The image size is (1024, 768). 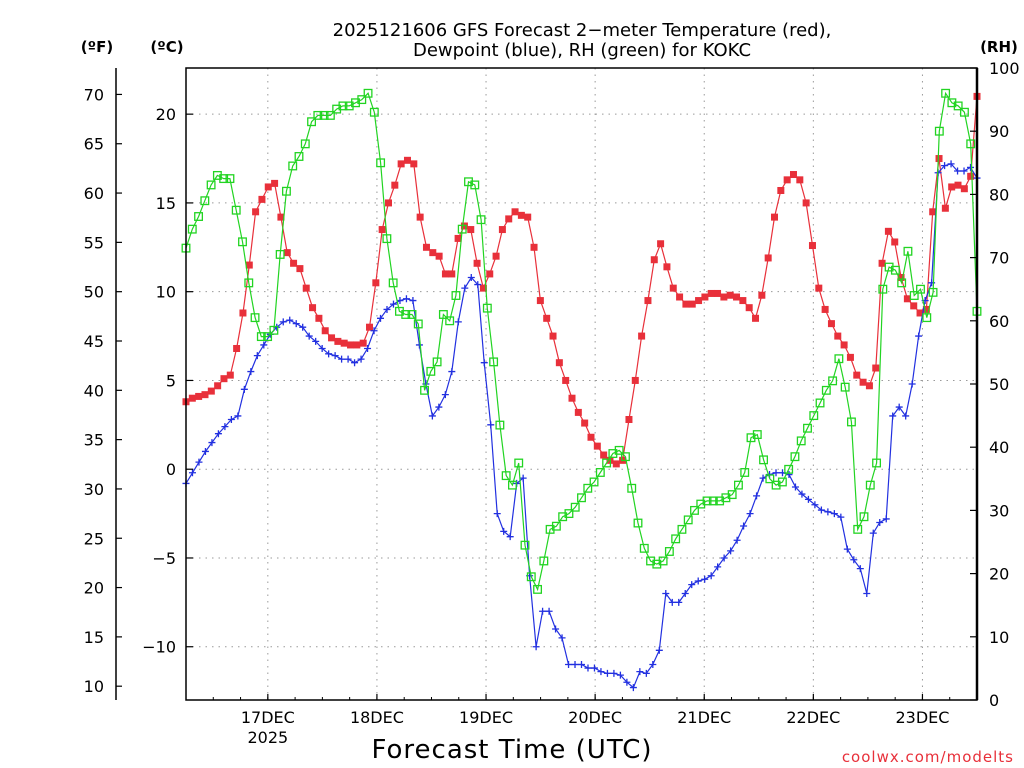 I want to click on rh-tick-label: 100, so click(x=1004, y=68).